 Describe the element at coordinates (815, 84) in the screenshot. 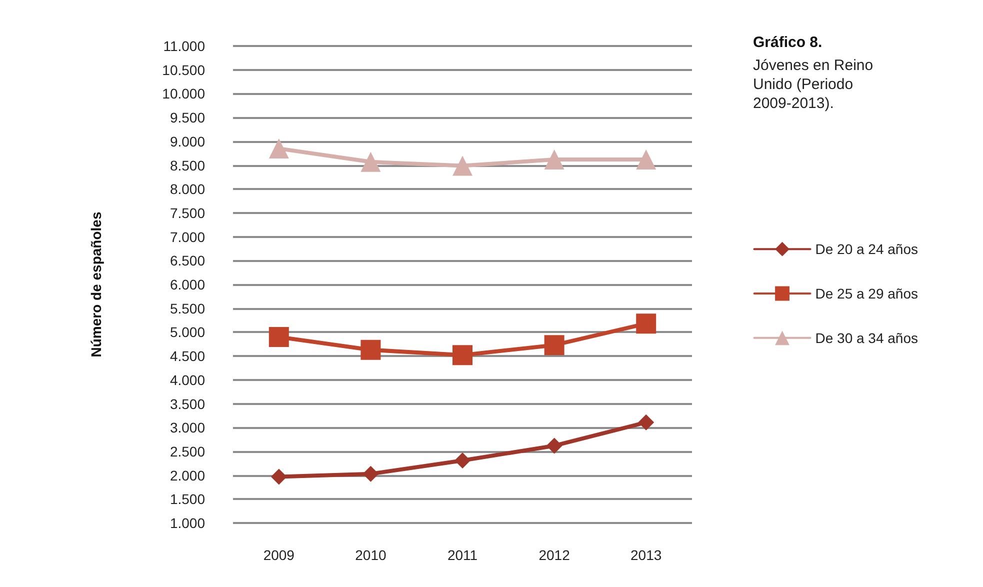

I see `text: Jóvenes en Reino Unido (Periodo 2009-2013).` at that location.